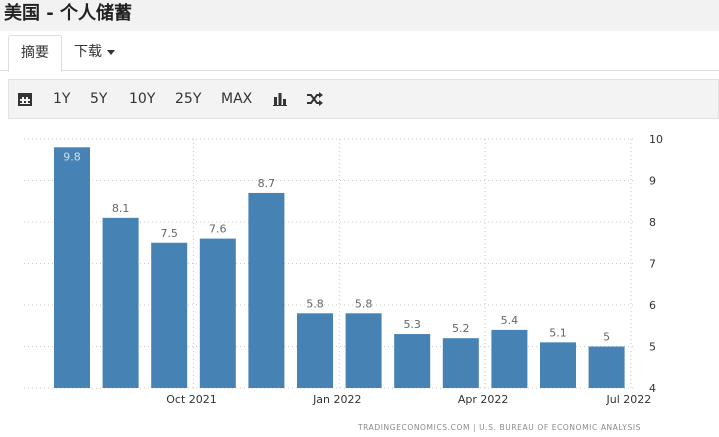 Image resolution: width=719 pixels, height=437 pixels. Describe the element at coordinates (237, 99) in the screenshot. I see `range-max-button: MAX` at that location.